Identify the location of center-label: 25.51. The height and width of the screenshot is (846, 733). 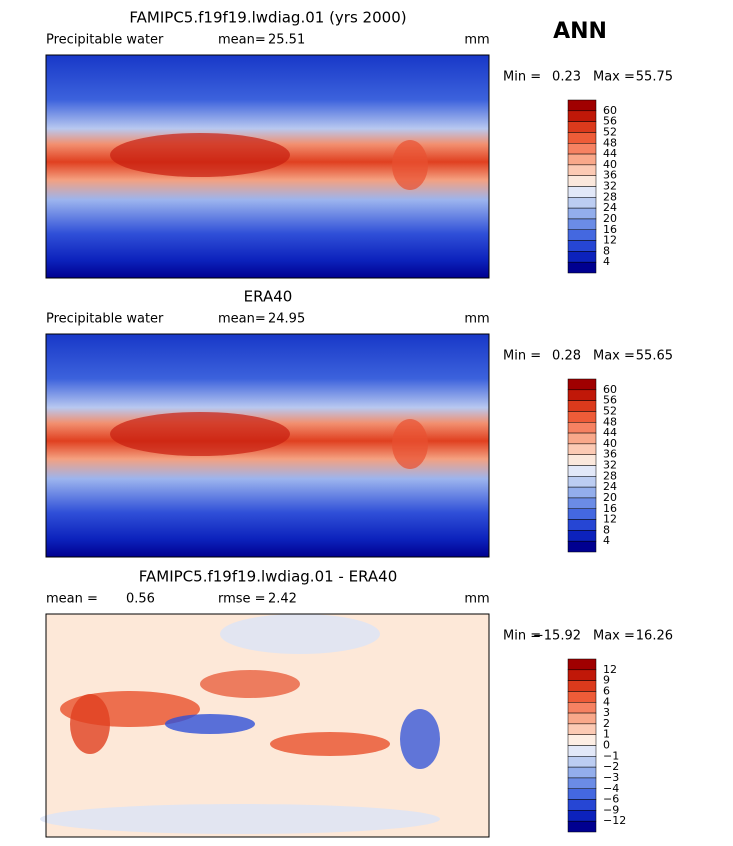
(286, 40).